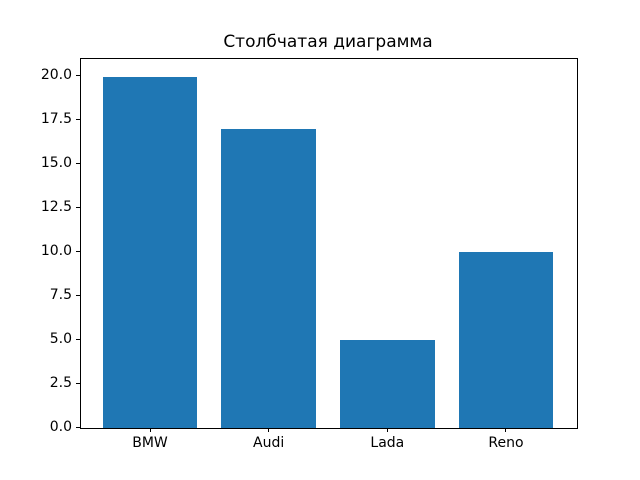 The image size is (640, 480). What do you see at coordinates (60, 294) in the screenshot?
I see `y-tick-label: 7.5` at bounding box center [60, 294].